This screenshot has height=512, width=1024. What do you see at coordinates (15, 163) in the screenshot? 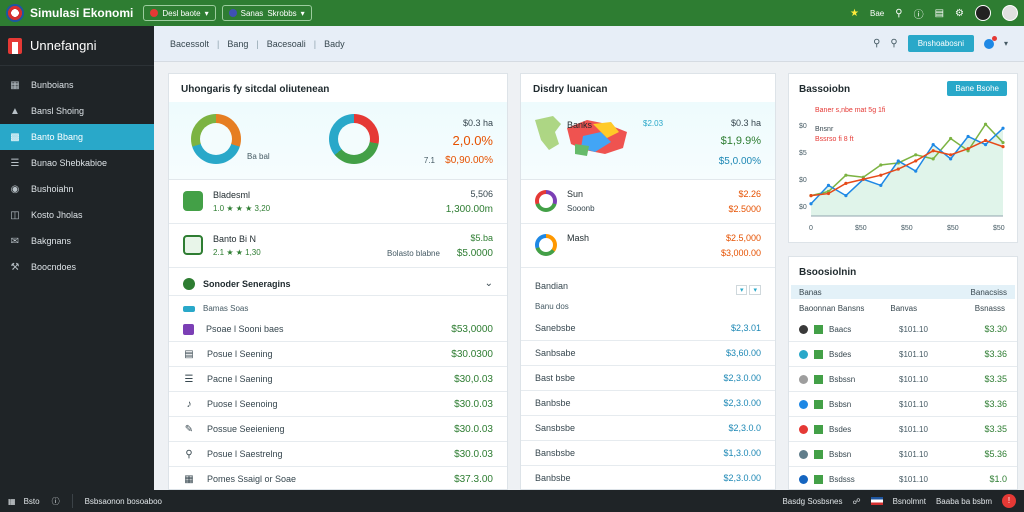
I see `list-icon: ☰` at bounding box center [15, 163].